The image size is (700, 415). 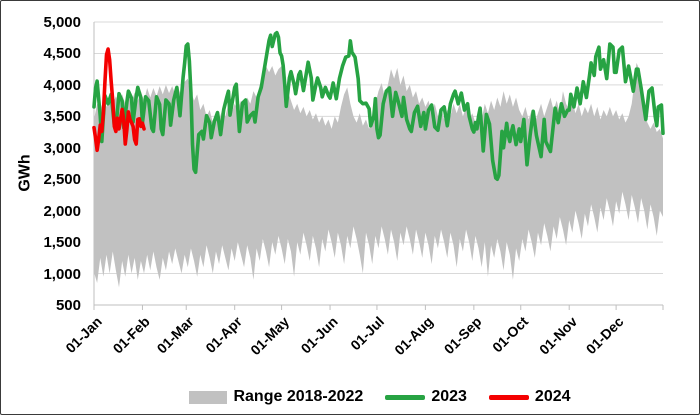 I want to click on y-tick-label: 1,500, so click(x=62, y=243).